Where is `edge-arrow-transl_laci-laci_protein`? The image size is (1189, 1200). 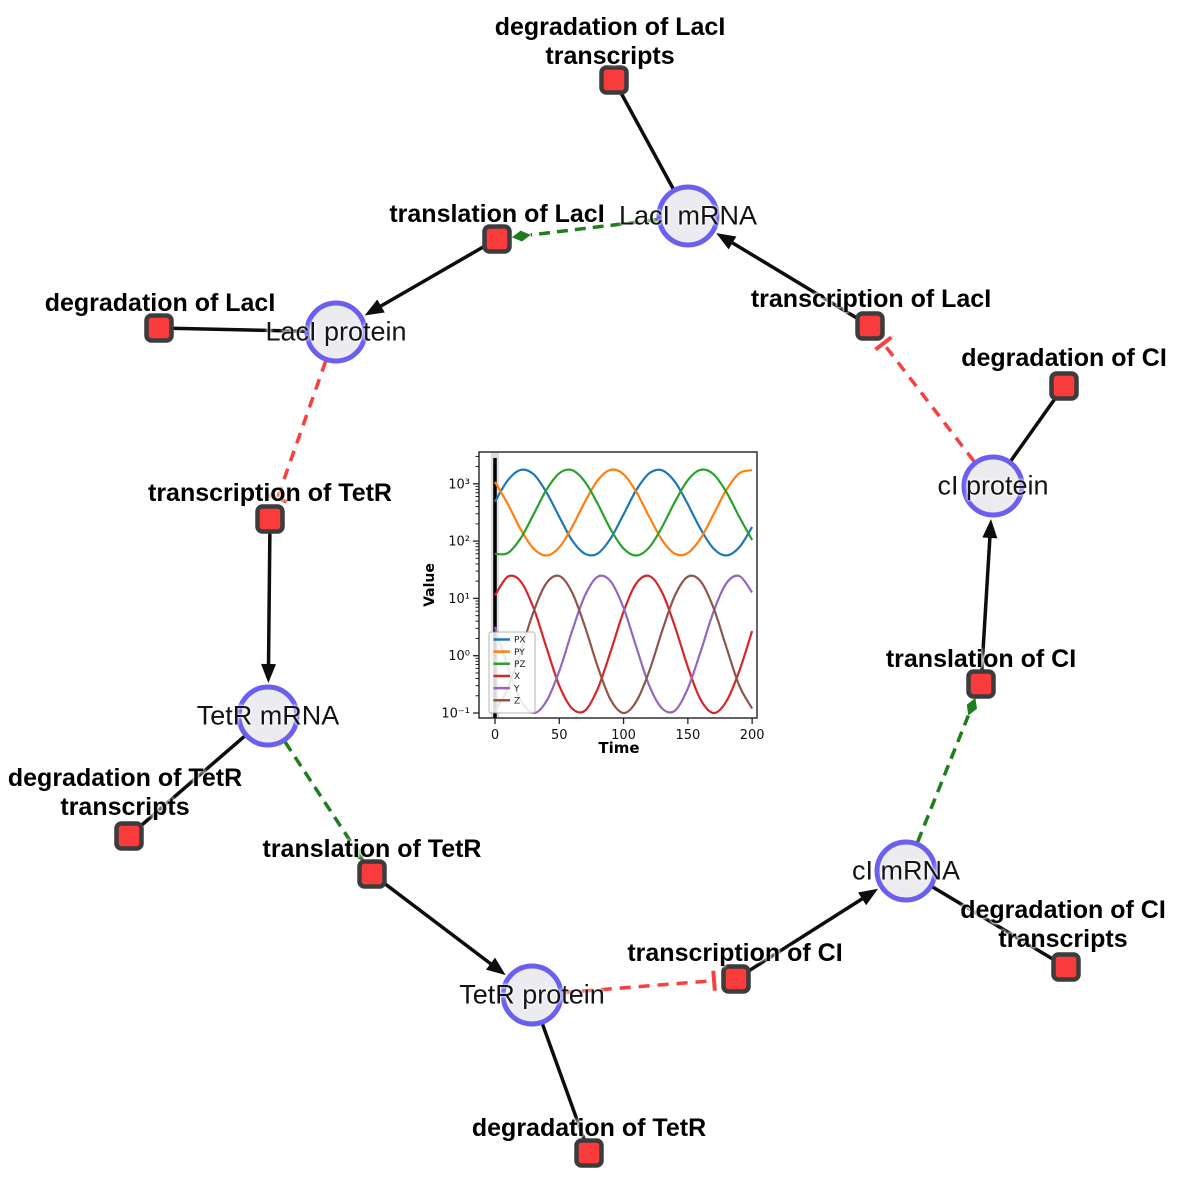 edge-arrow-transl_laci-laci_protein is located at coordinates (436, 274).